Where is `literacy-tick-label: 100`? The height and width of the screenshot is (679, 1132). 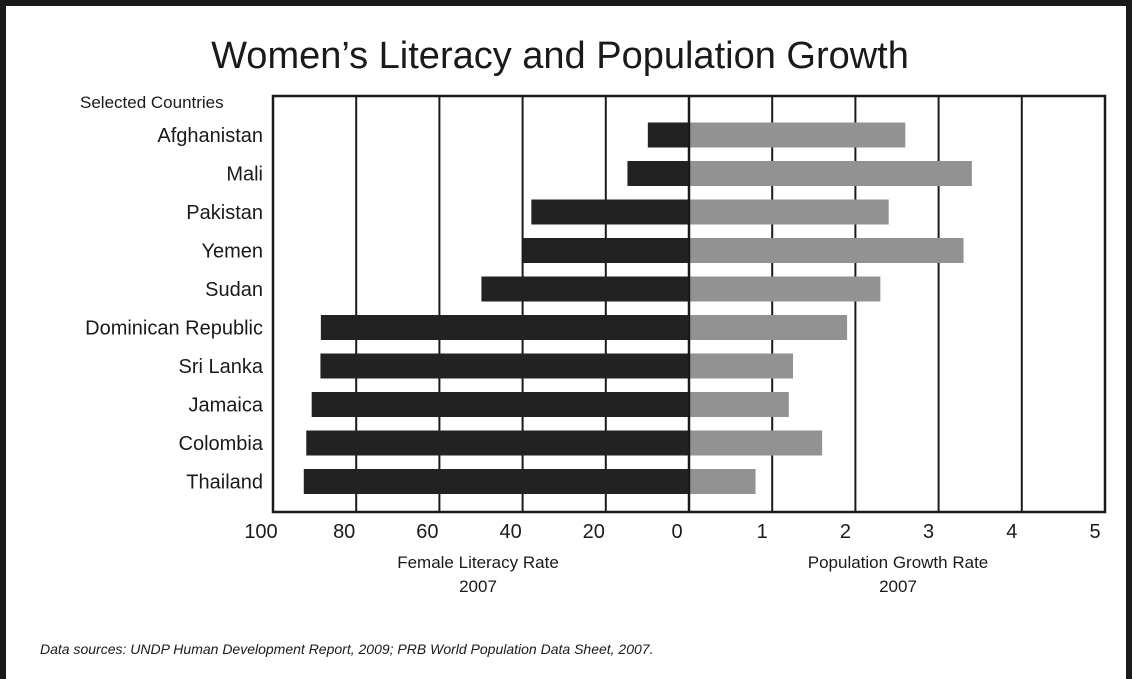
literacy-tick-label: 100 is located at coordinates (260, 532).